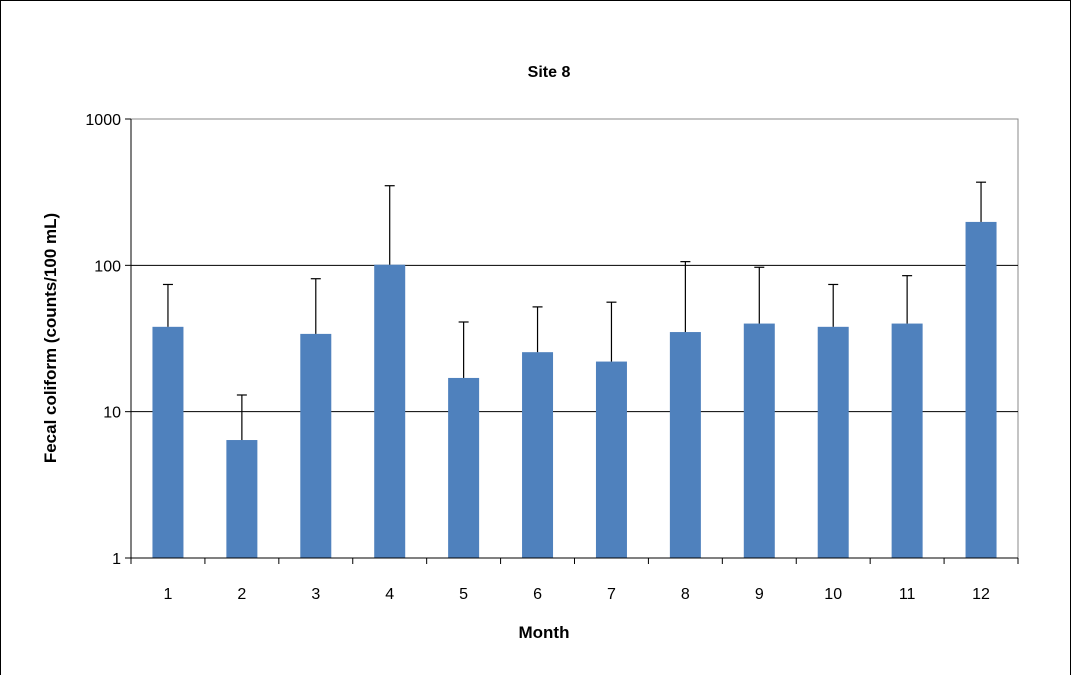  I want to click on x-tick-label-4: 4, so click(389, 594).